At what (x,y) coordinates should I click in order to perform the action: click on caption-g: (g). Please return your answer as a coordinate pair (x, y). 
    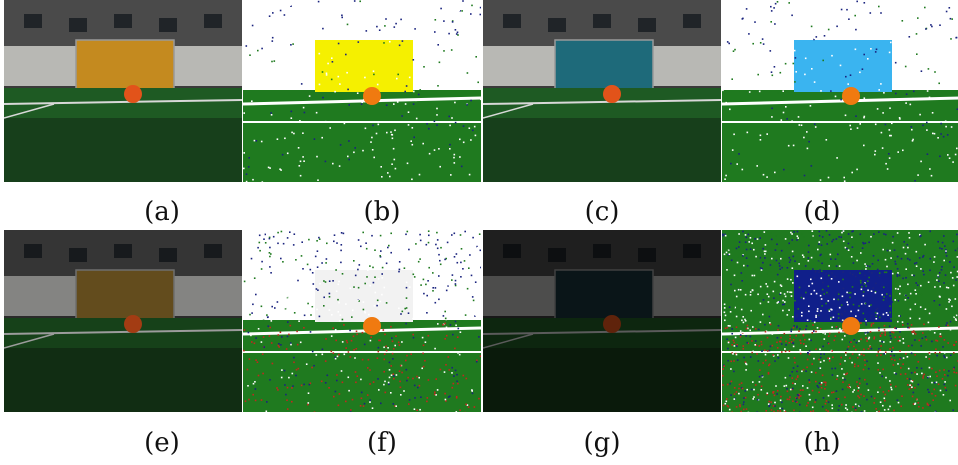
    Looking at the image, I should click on (602, 443).